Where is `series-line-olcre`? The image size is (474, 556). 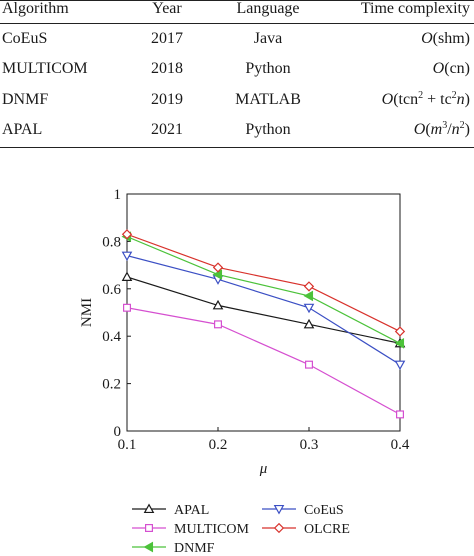 series-line-olcre is located at coordinates (263, 282).